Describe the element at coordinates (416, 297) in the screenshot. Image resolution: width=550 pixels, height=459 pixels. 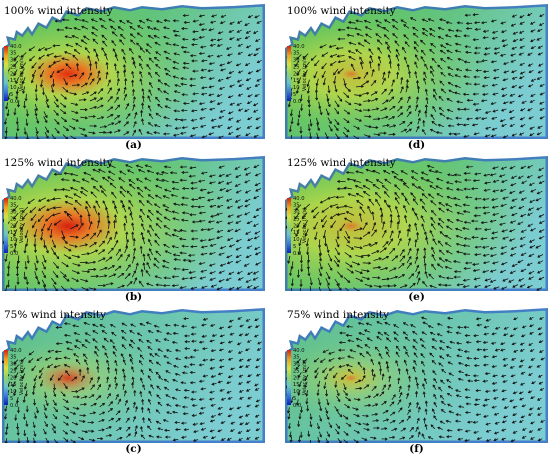
I see `panel-caption: (e)` at that location.